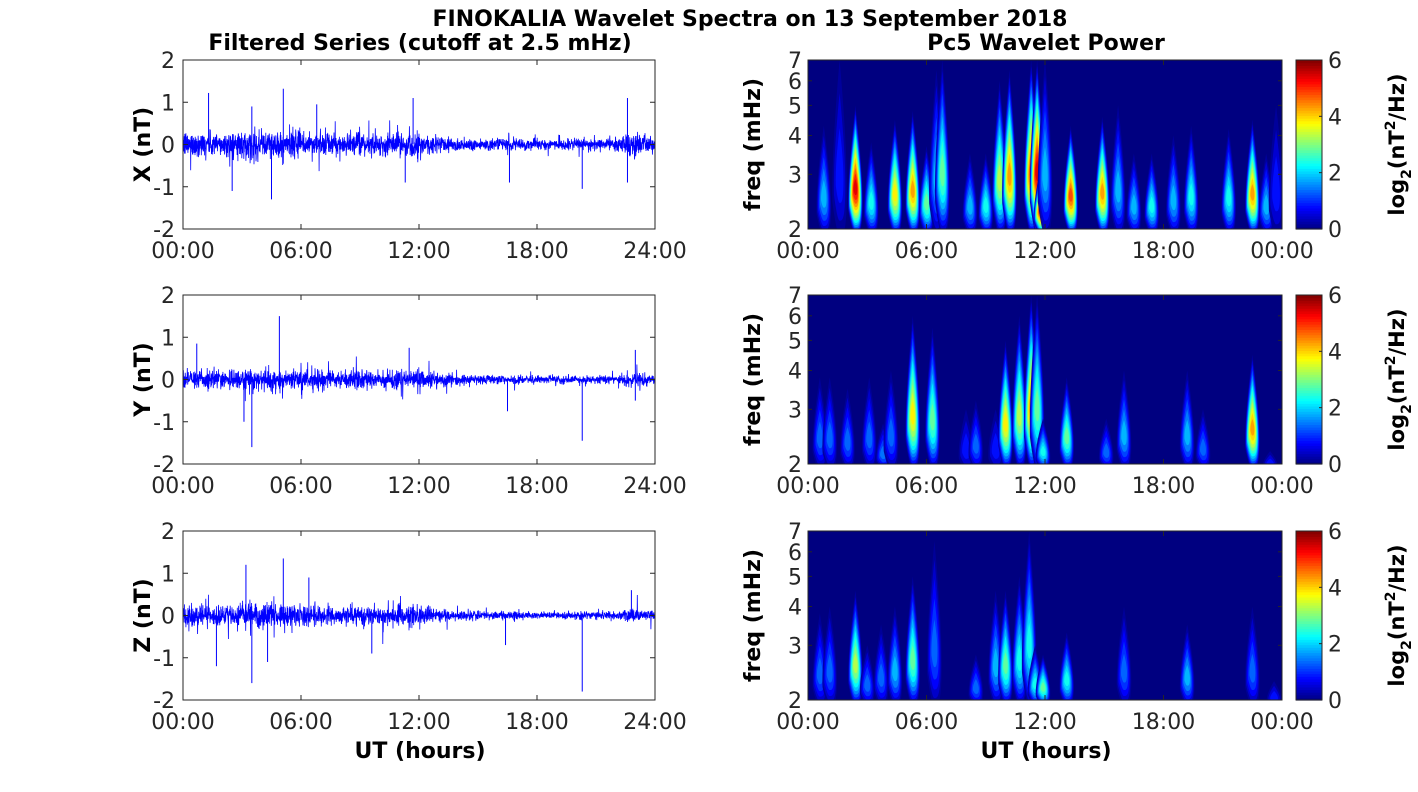 This screenshot has height=792, width=1418. I want to click on colorbar-label-part: (nT, so click(1397, 385).